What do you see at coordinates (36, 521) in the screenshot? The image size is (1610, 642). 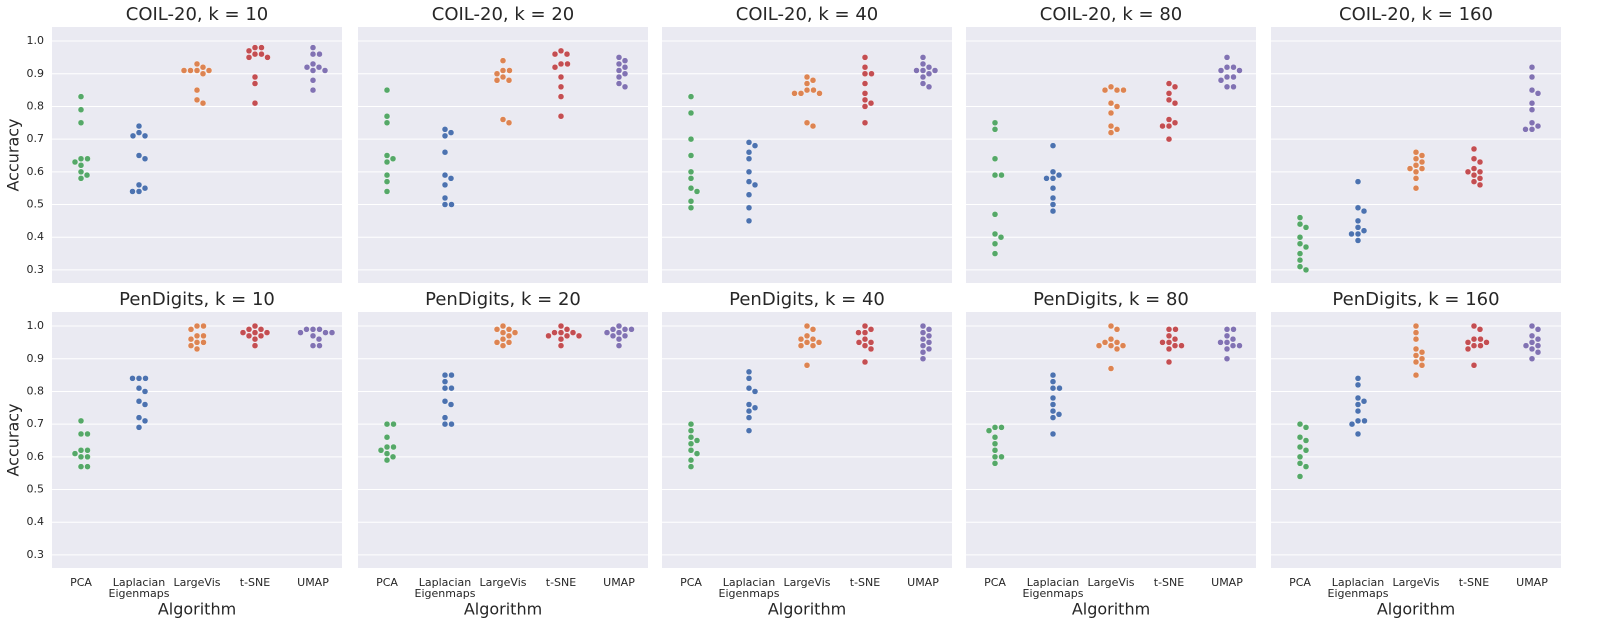 I see `y-tick-label: 0.4` at bounding box center [36, 521].